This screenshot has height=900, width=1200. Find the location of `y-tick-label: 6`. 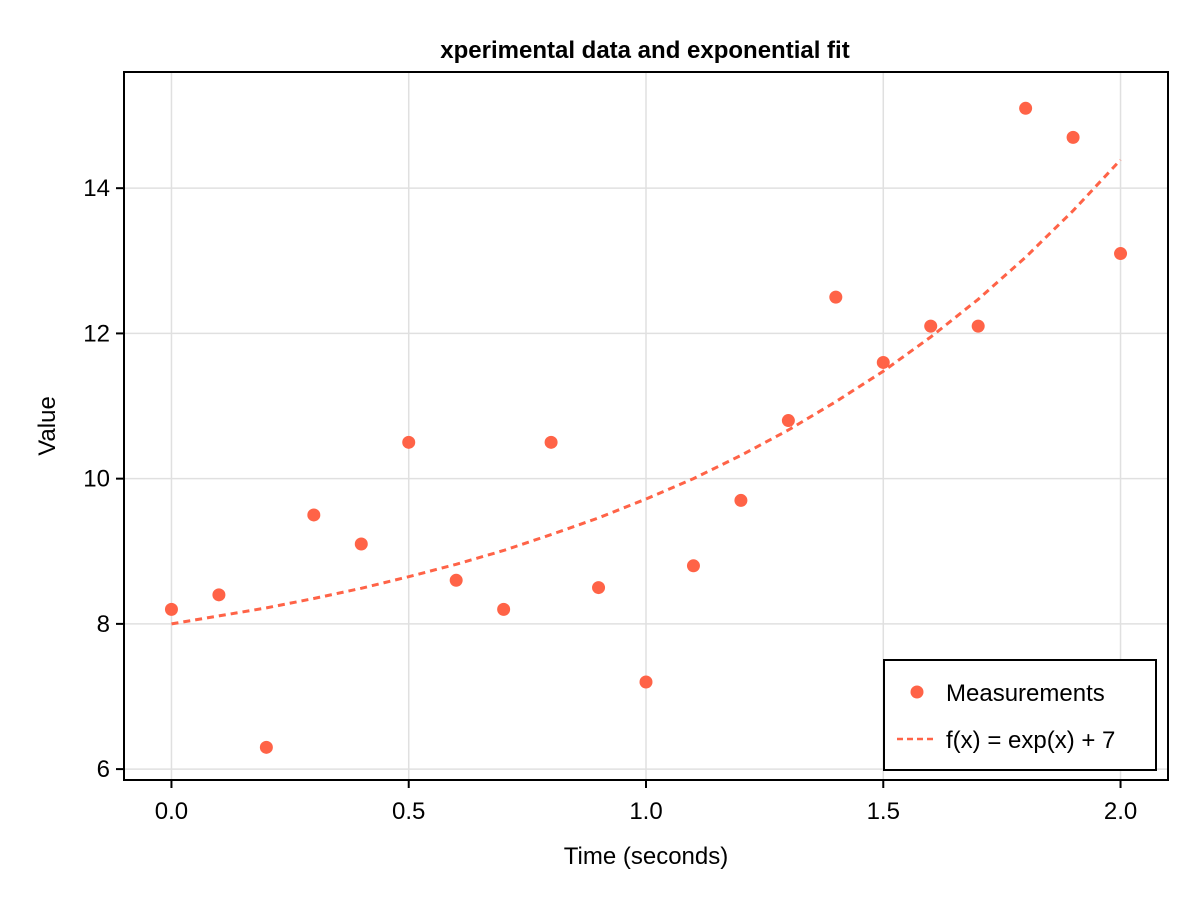

y-tick-label: 6 is located at coordinates (103, 769).